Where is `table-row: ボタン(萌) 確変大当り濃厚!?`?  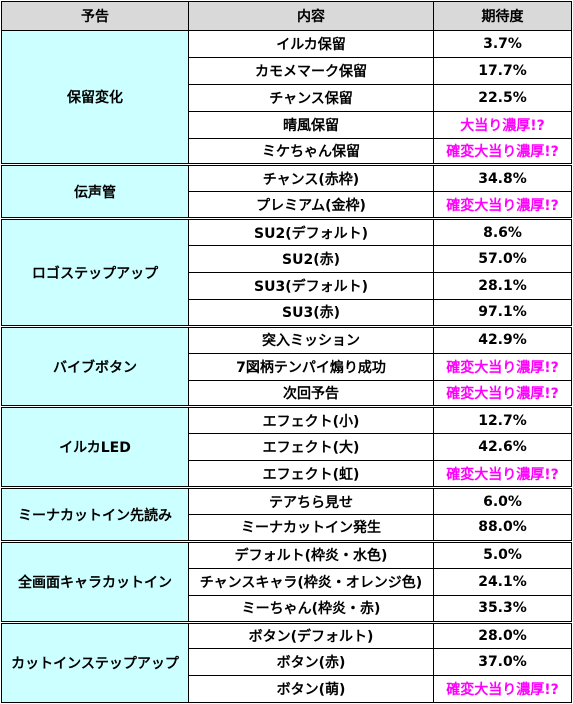
table-row: ボタン(萌) 確変大当り濃厚!? is located at coordinates (287, 689).